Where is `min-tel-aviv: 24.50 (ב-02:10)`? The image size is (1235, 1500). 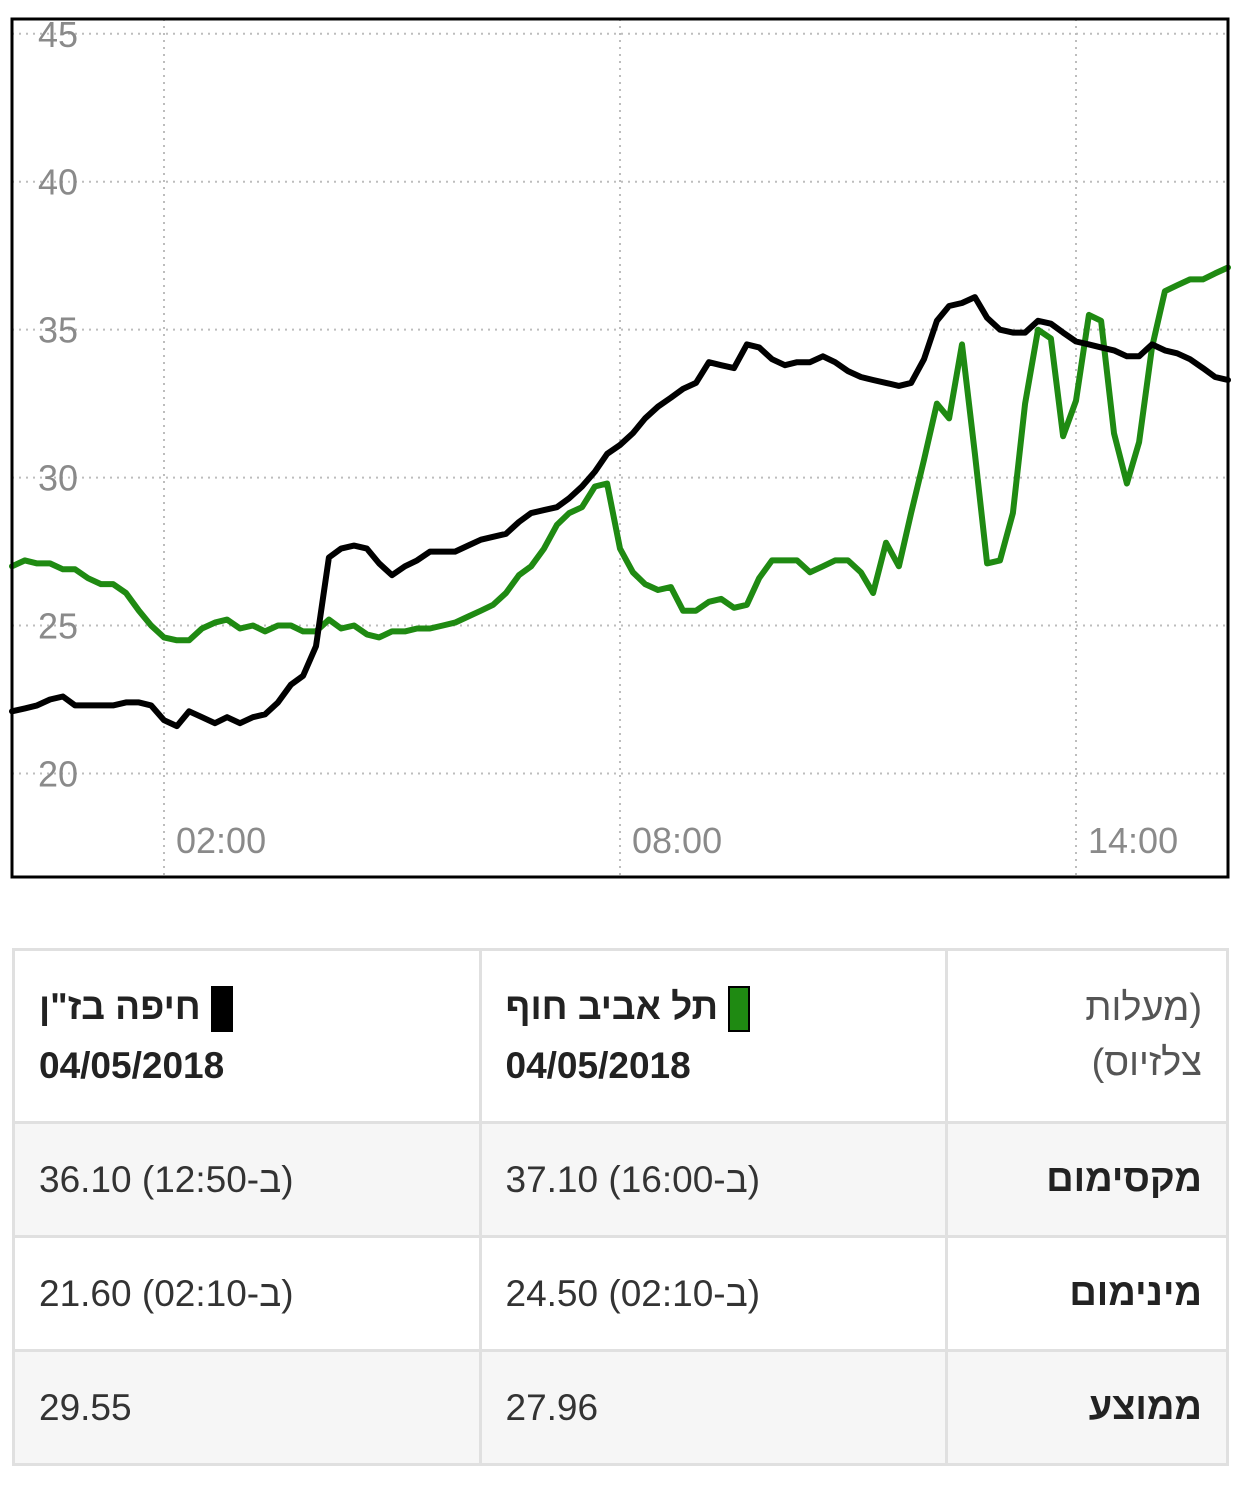 min-tel-aviv: 24.50 (ב-02:10) is located at coordinates (713, 1293).